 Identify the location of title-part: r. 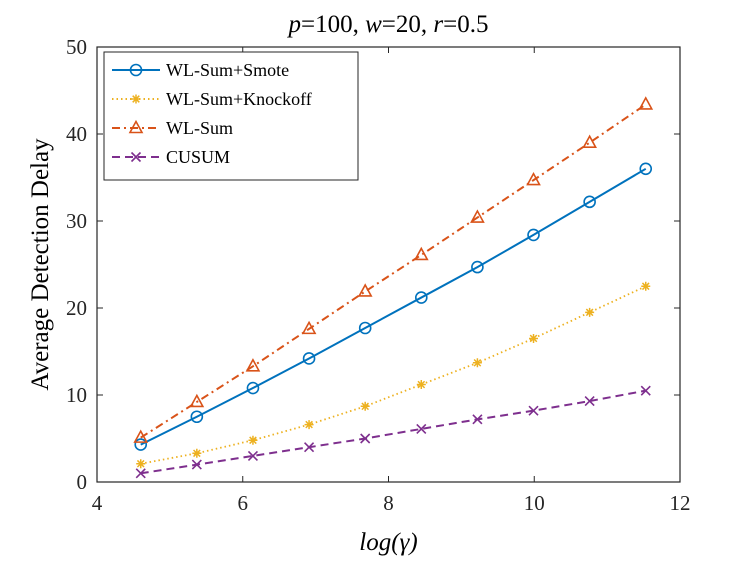
(438, 24).